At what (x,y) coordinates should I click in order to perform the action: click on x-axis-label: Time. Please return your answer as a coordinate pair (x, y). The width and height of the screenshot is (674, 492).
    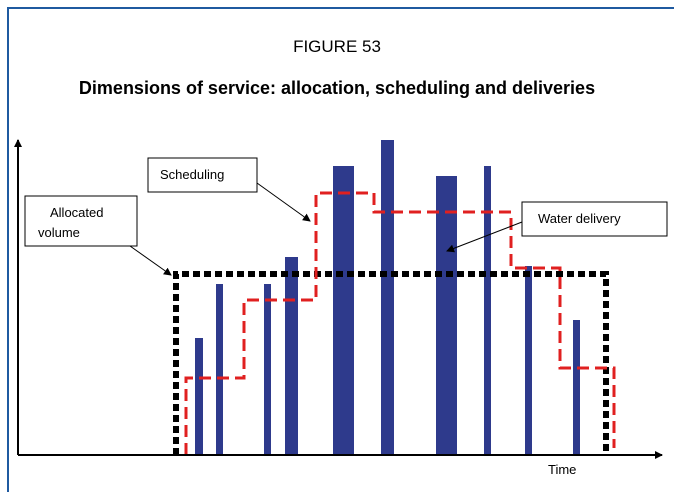
    Looking at the image, I should click on (562, 469).